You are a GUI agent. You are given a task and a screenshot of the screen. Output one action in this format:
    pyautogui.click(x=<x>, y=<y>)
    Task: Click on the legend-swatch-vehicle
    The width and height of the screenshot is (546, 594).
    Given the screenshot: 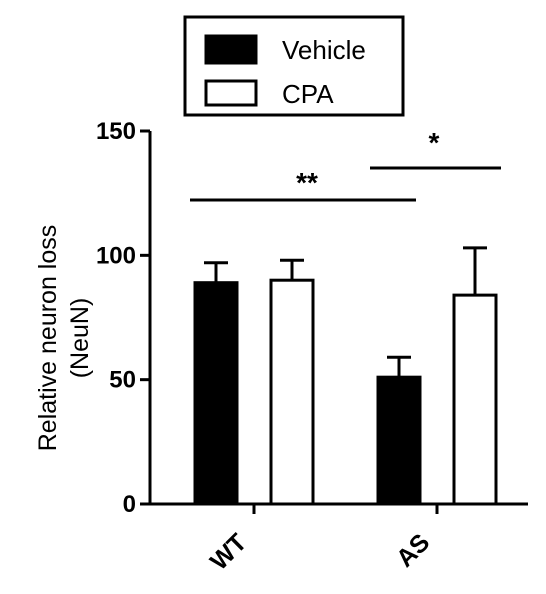 What is the action you would take?
    pyautogui.click(x=231, y=49)
    